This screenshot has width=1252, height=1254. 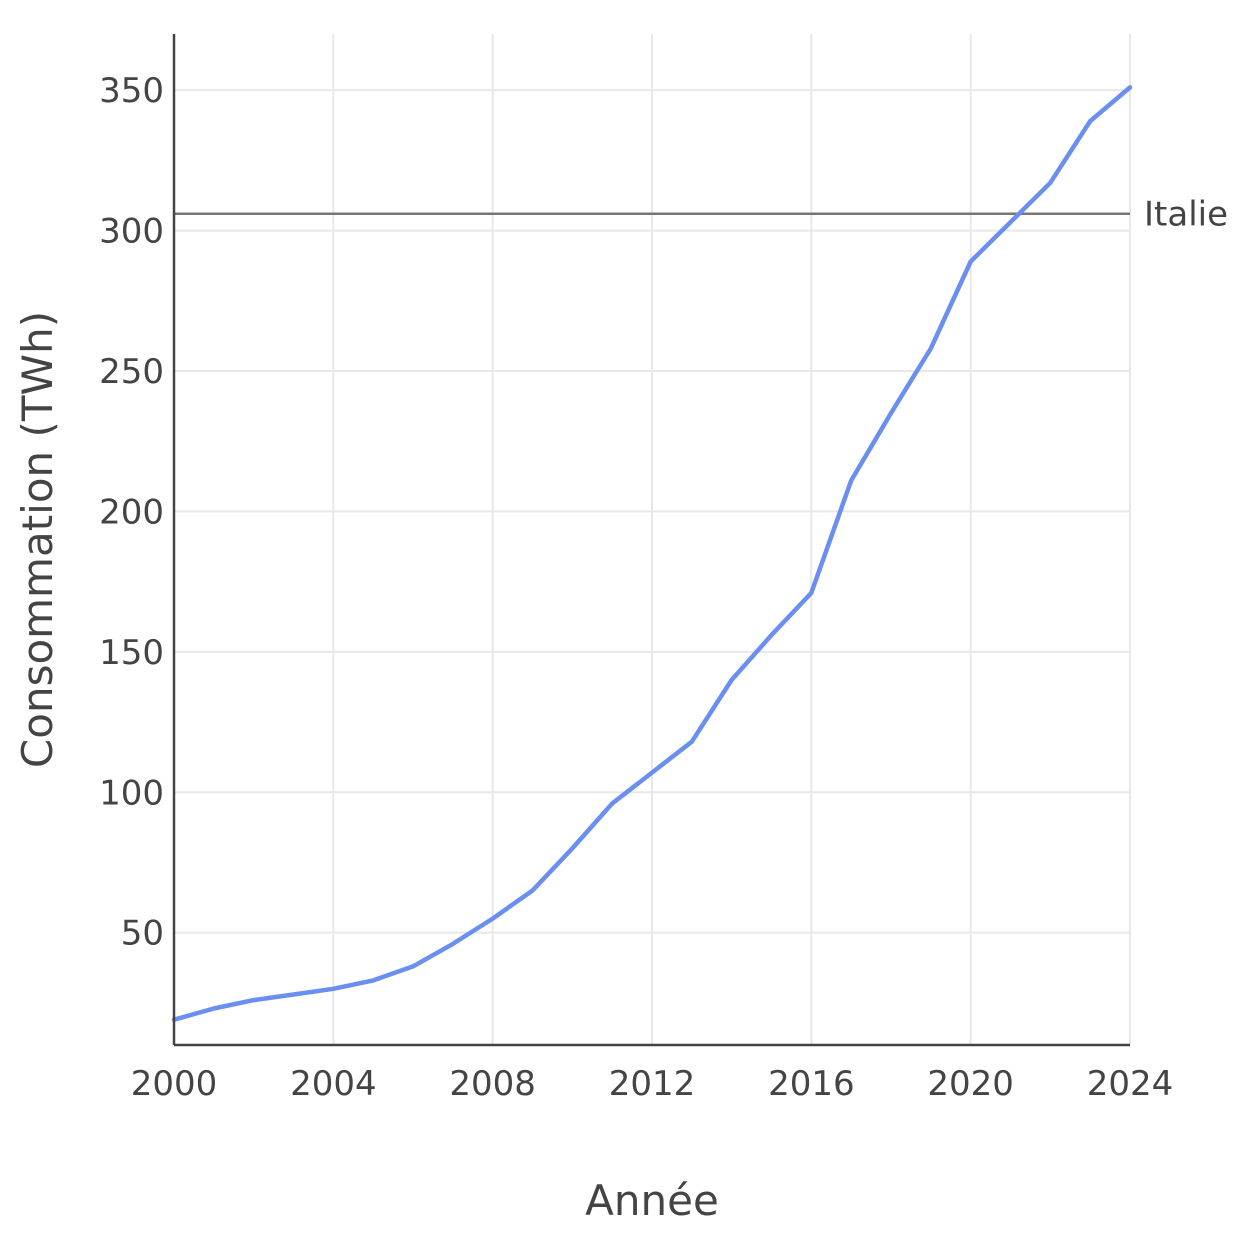 I want to click on x-tick-label: 2000, so click(x=174, y=1084).